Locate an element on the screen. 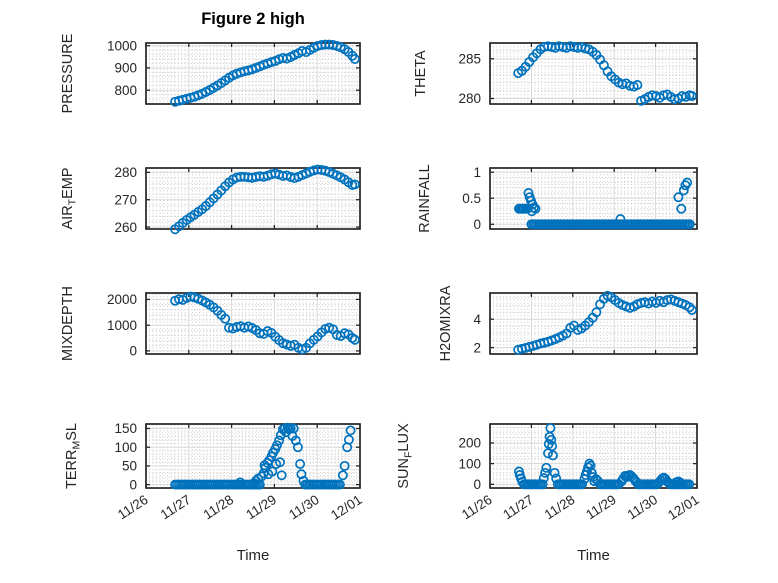 Image resolution: width=778 pixels, height=583 pixels. x-tick-label: 12/01 is located at coordinates (346, 507).